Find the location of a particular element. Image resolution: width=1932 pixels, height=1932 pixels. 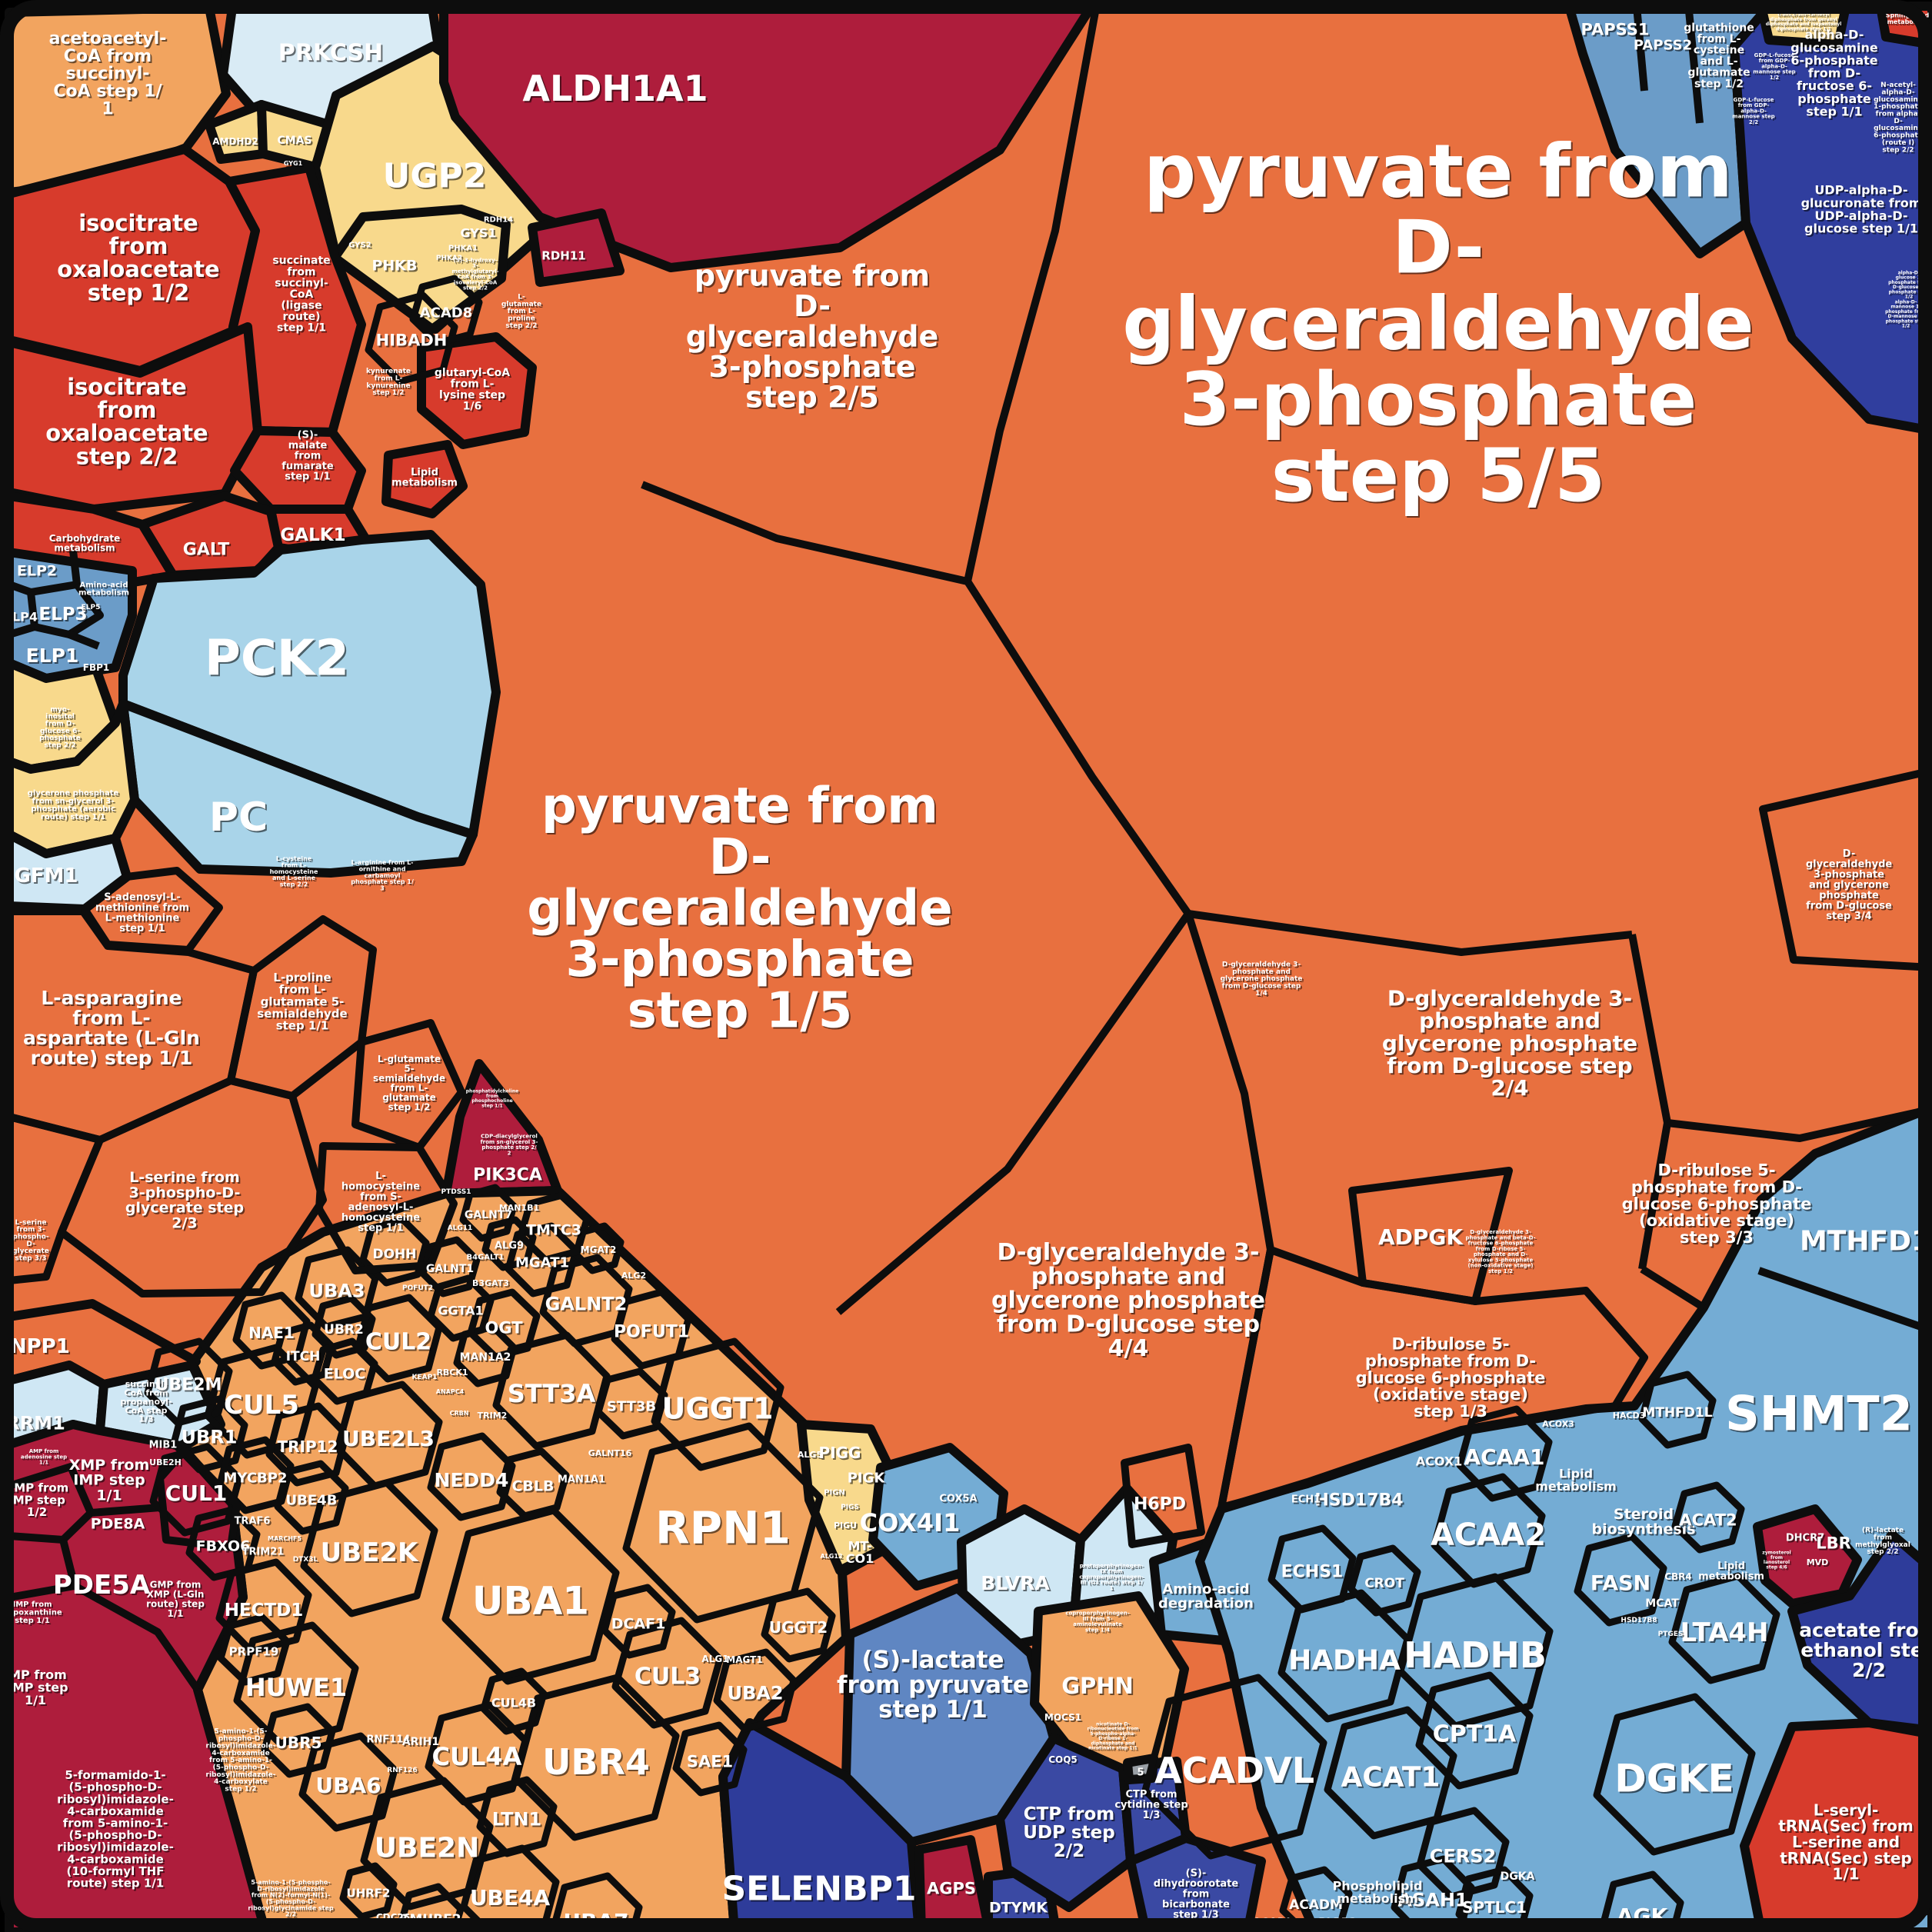

cell-eloc is located at coordinates (344, 1371).